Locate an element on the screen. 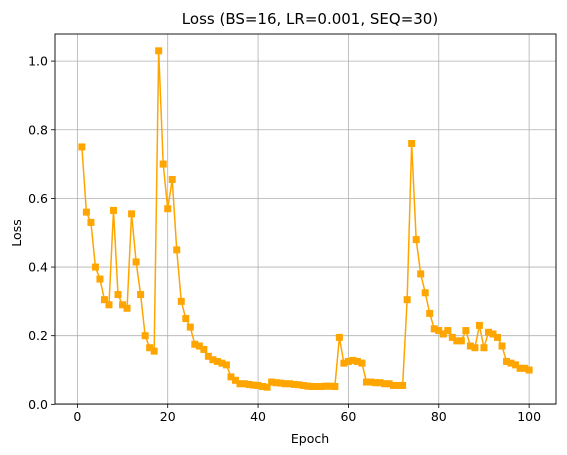 The image size is (567, 455). y-tick-label: 0.6 is located at coordinates (38, 198).